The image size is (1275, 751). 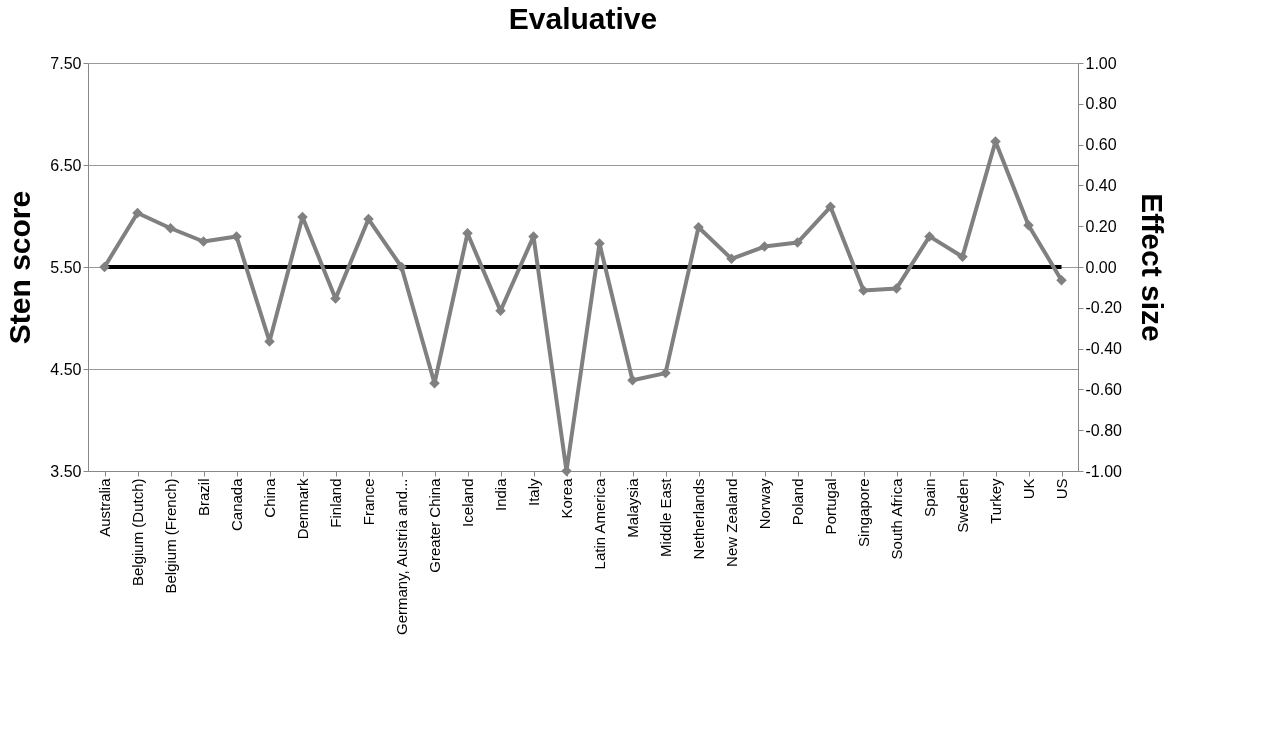 What do you see at coordinates (203, 497) in the screenshot?
I see `x-tick-label: Brazil` at bounding box center [203, 497].